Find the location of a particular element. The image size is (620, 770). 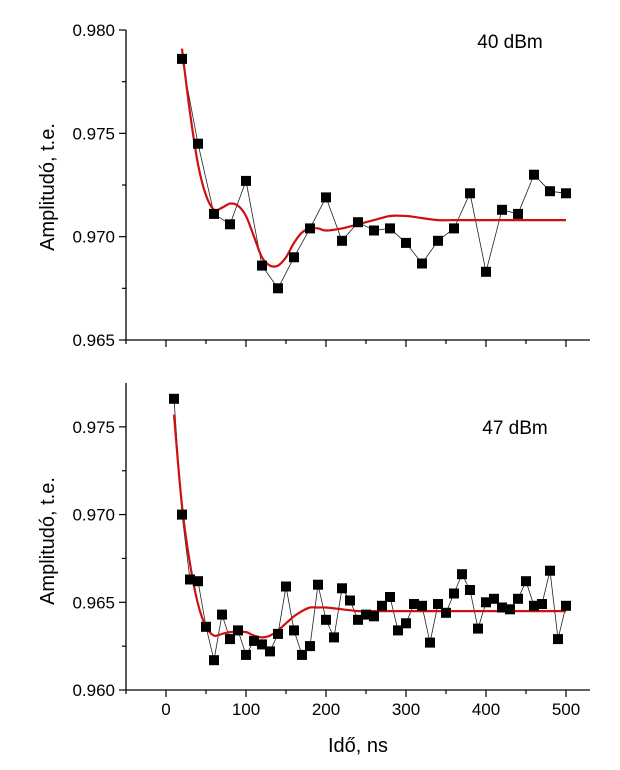

x-tick-label: 500 is located at coordinates (566, 709).